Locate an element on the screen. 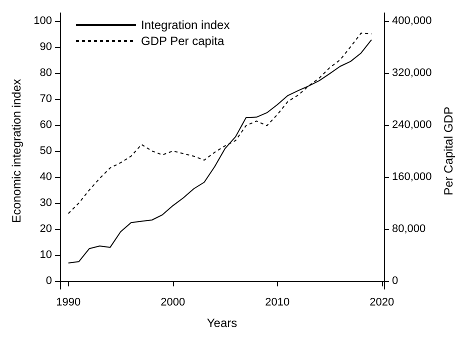  x-tick-label: 2010 is located at coordinates (277, 302).